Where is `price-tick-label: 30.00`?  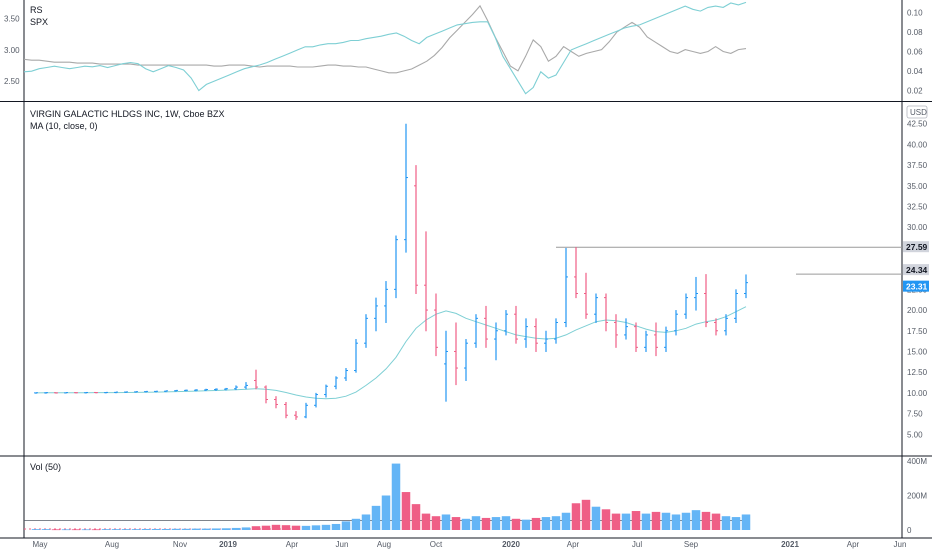
price-tick-label: 30.00 is located at coordinates (917, 227).